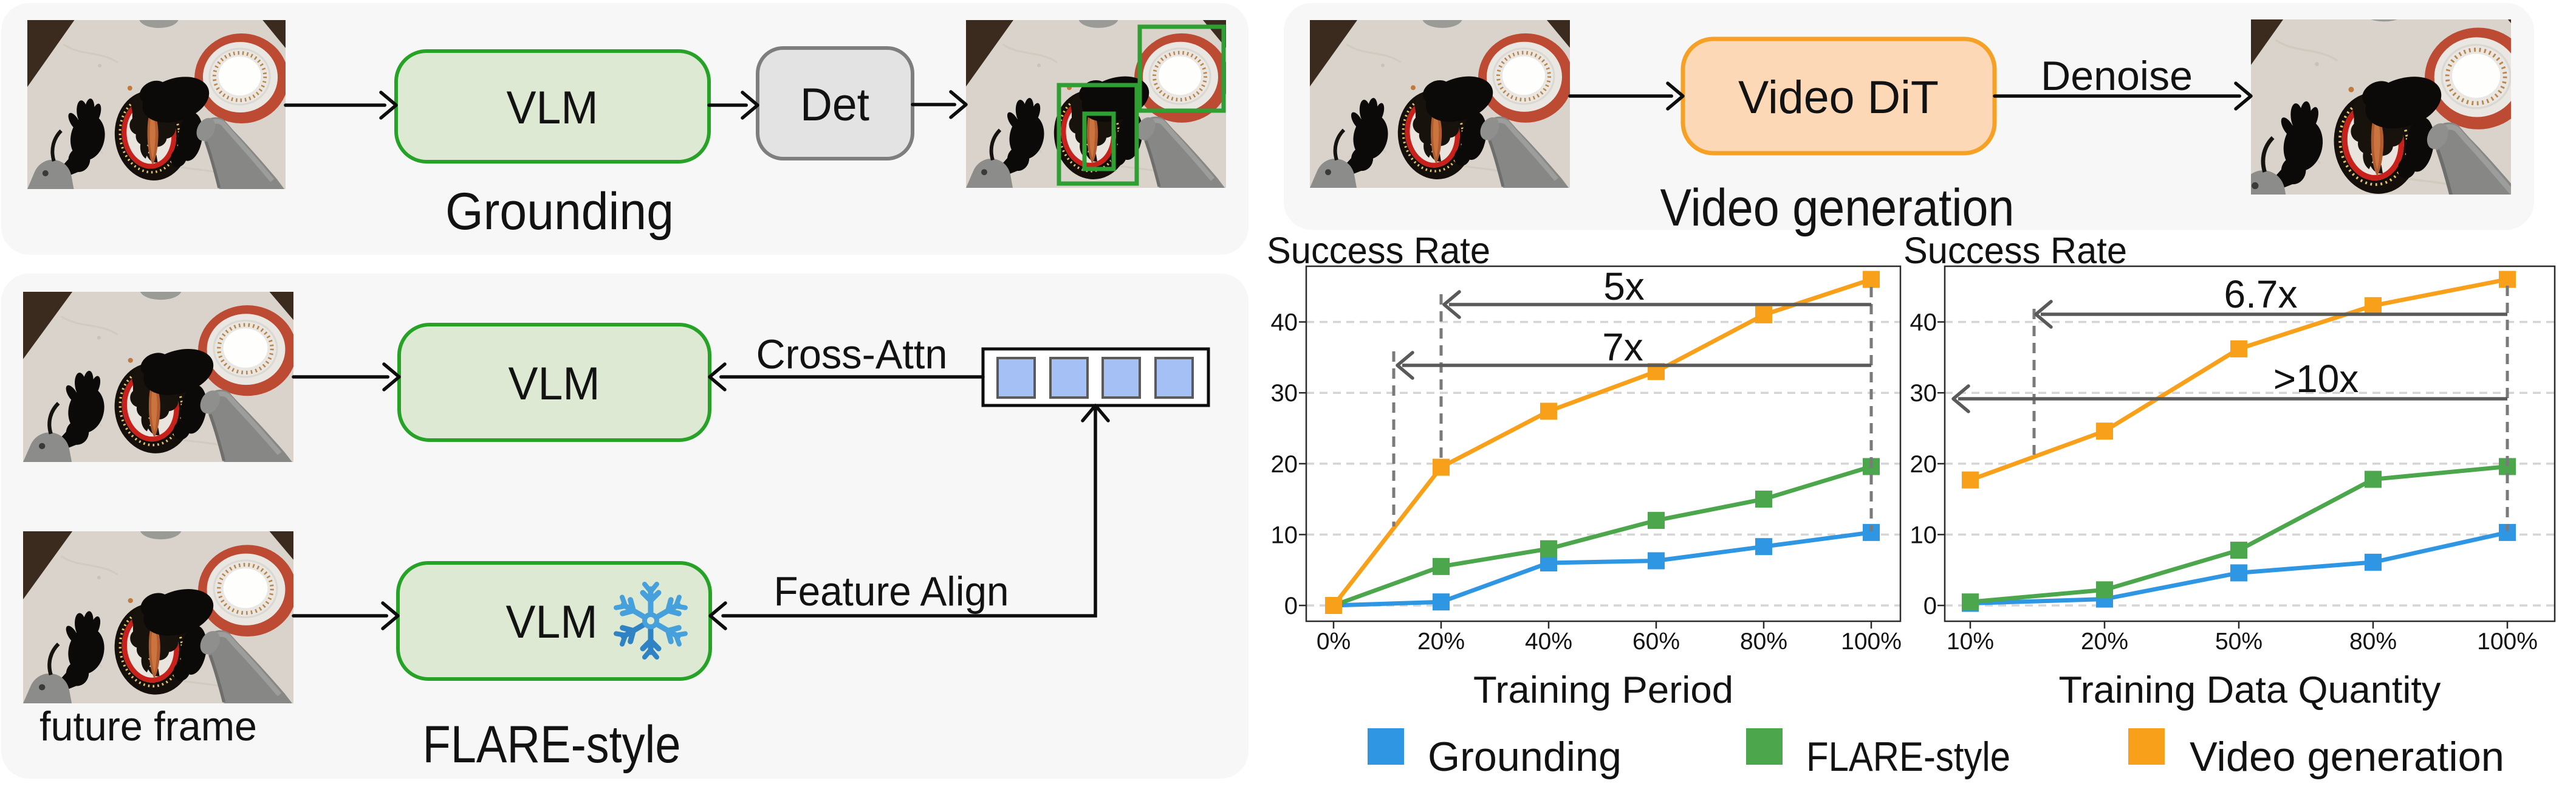  I want to click on svg-text: Training Data Quantity, so click(2250, 690).